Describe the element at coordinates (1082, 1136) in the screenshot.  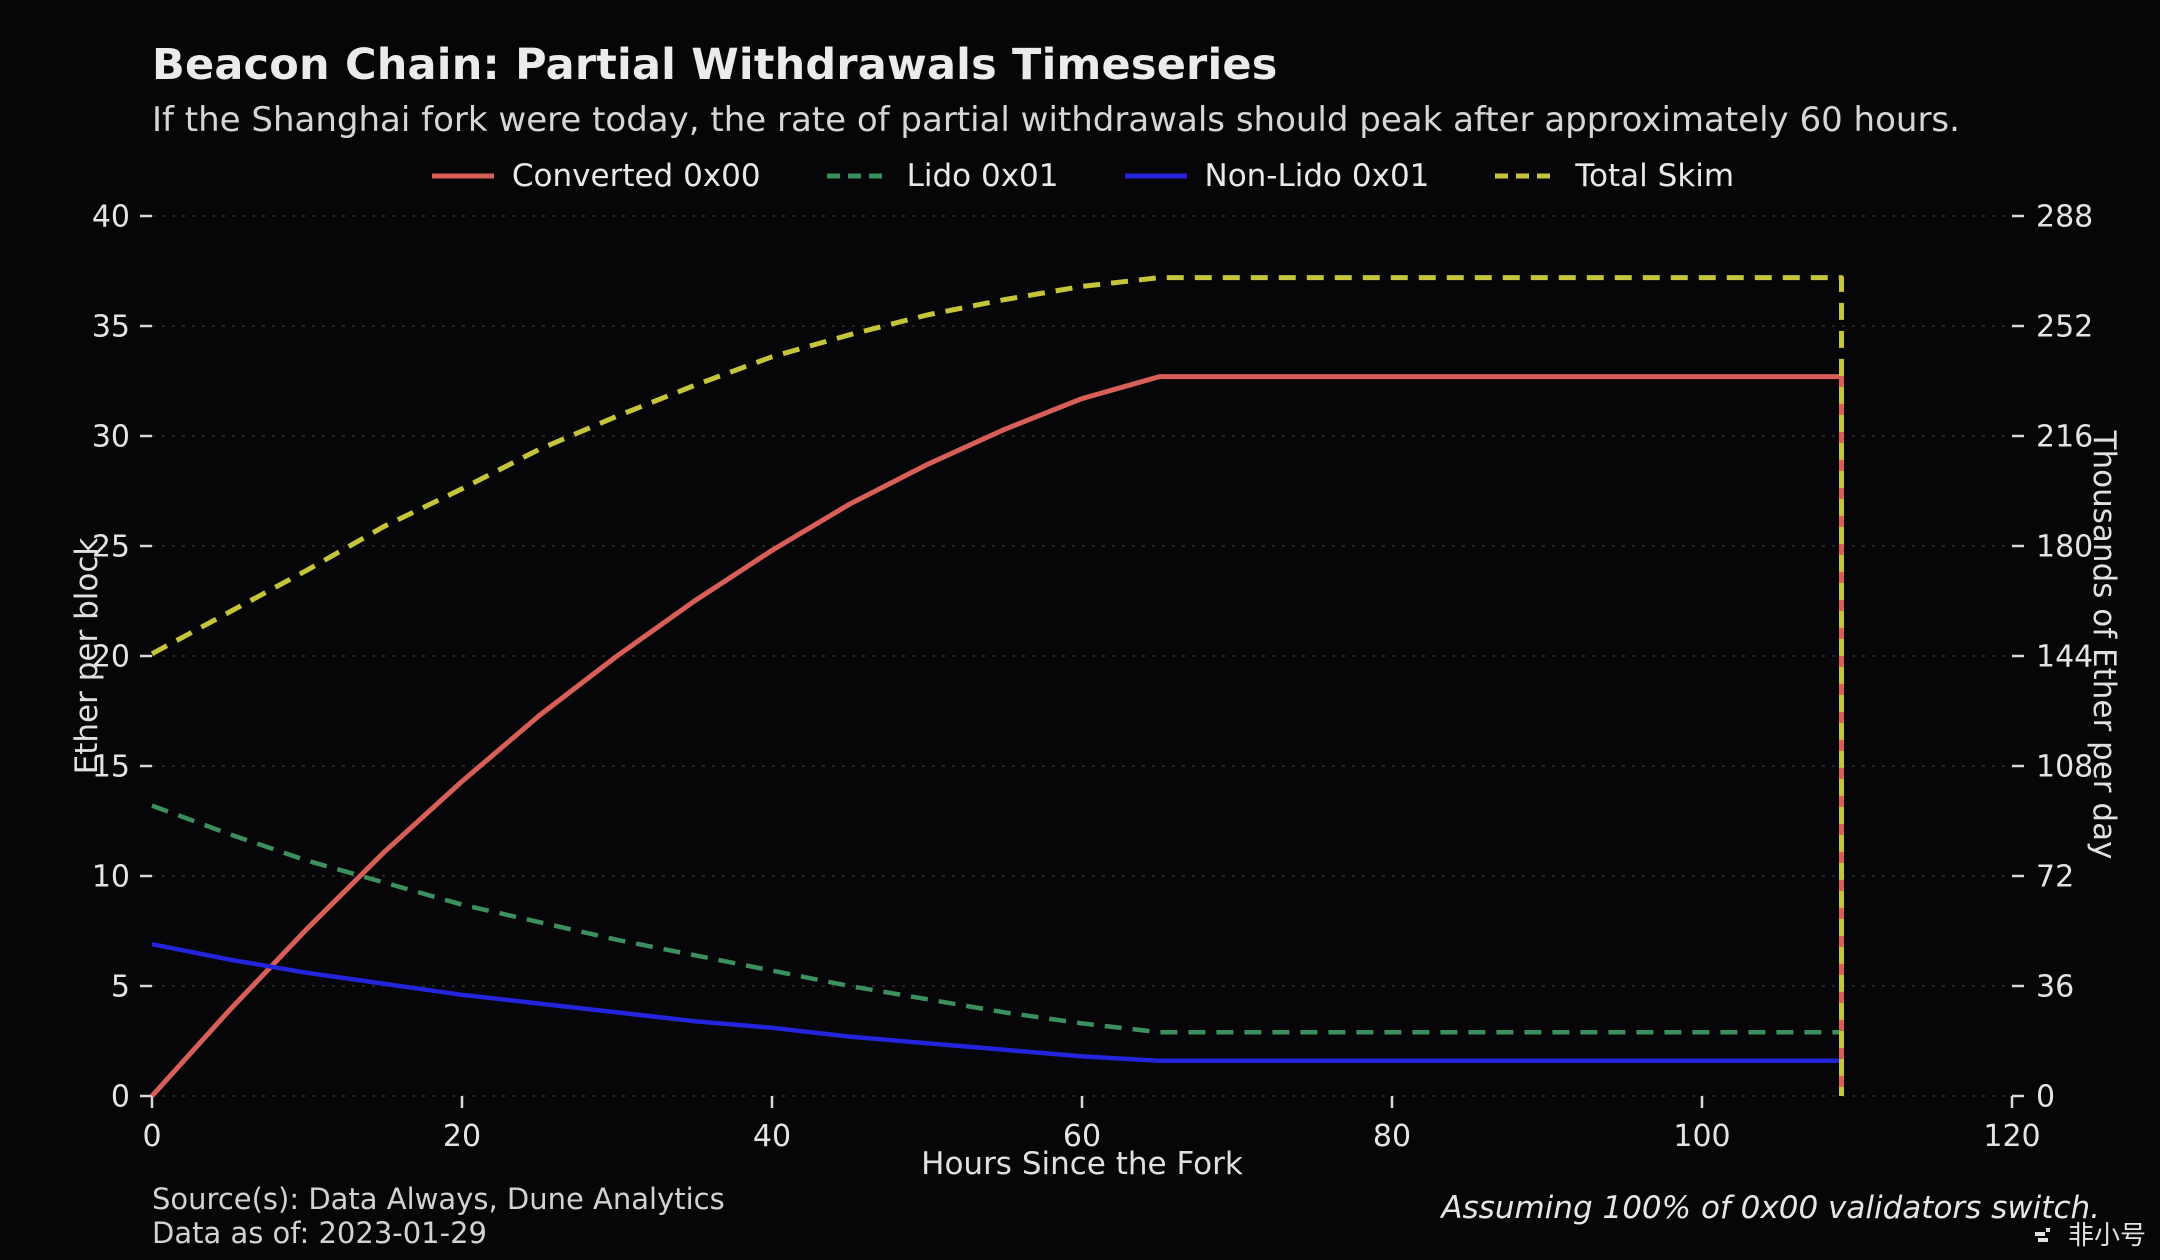
I see `tick-label: 60` at that location.